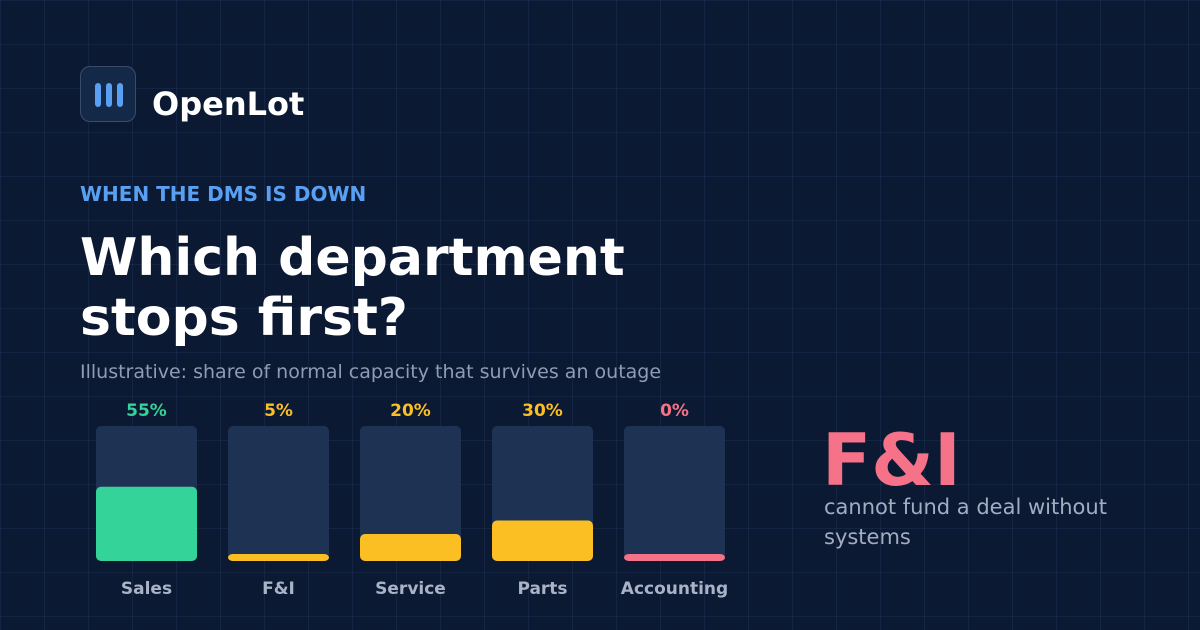 Image resolution: width=1200 pixels, height=630 pixels. Describe the element at coordinates (146, 523) in the screenshot. I see `bar-sales` at that location.